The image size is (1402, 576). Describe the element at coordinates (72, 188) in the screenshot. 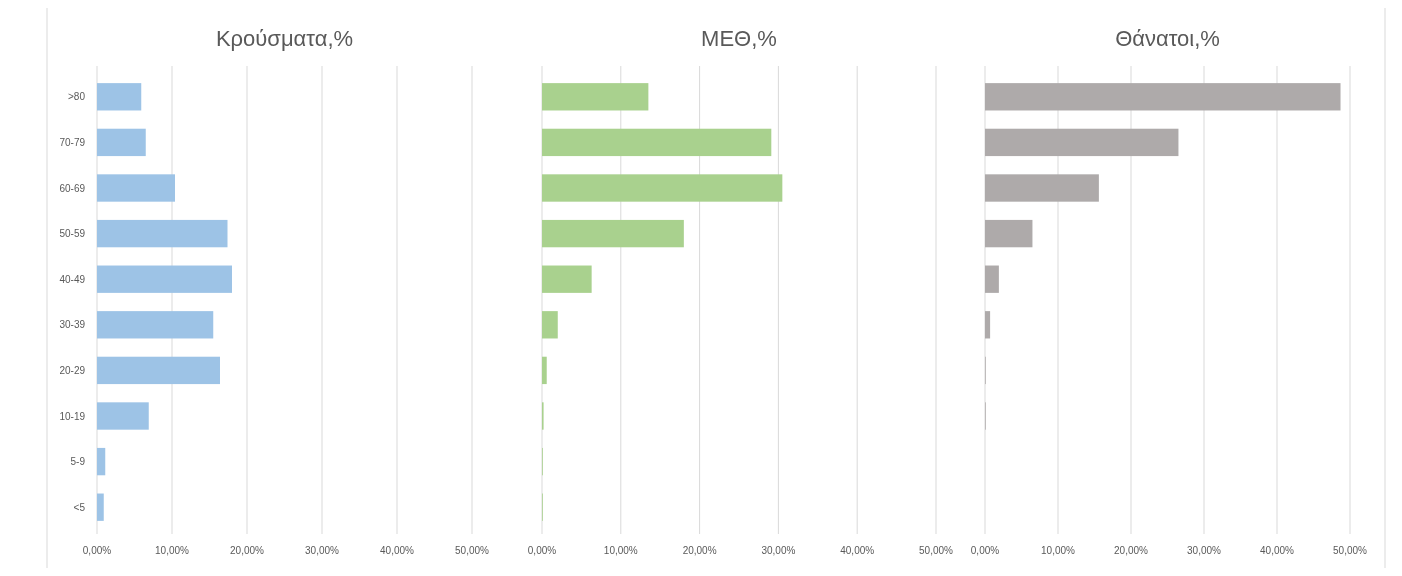

I see `y-tick-label: 60-69` at that location.